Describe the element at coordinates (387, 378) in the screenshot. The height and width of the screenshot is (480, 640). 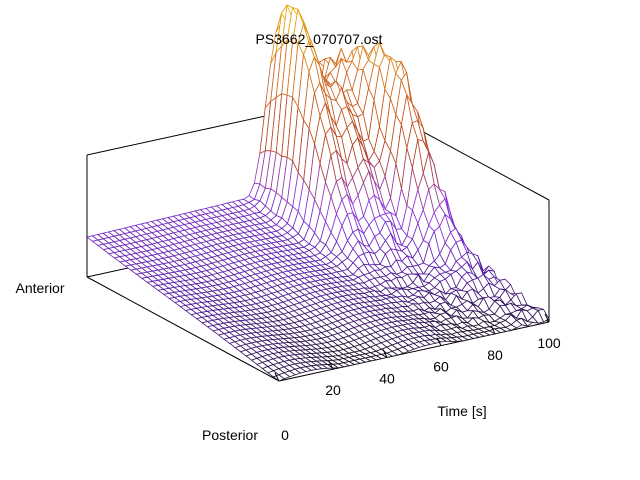
I see `x-tick-label: 40` at that location.